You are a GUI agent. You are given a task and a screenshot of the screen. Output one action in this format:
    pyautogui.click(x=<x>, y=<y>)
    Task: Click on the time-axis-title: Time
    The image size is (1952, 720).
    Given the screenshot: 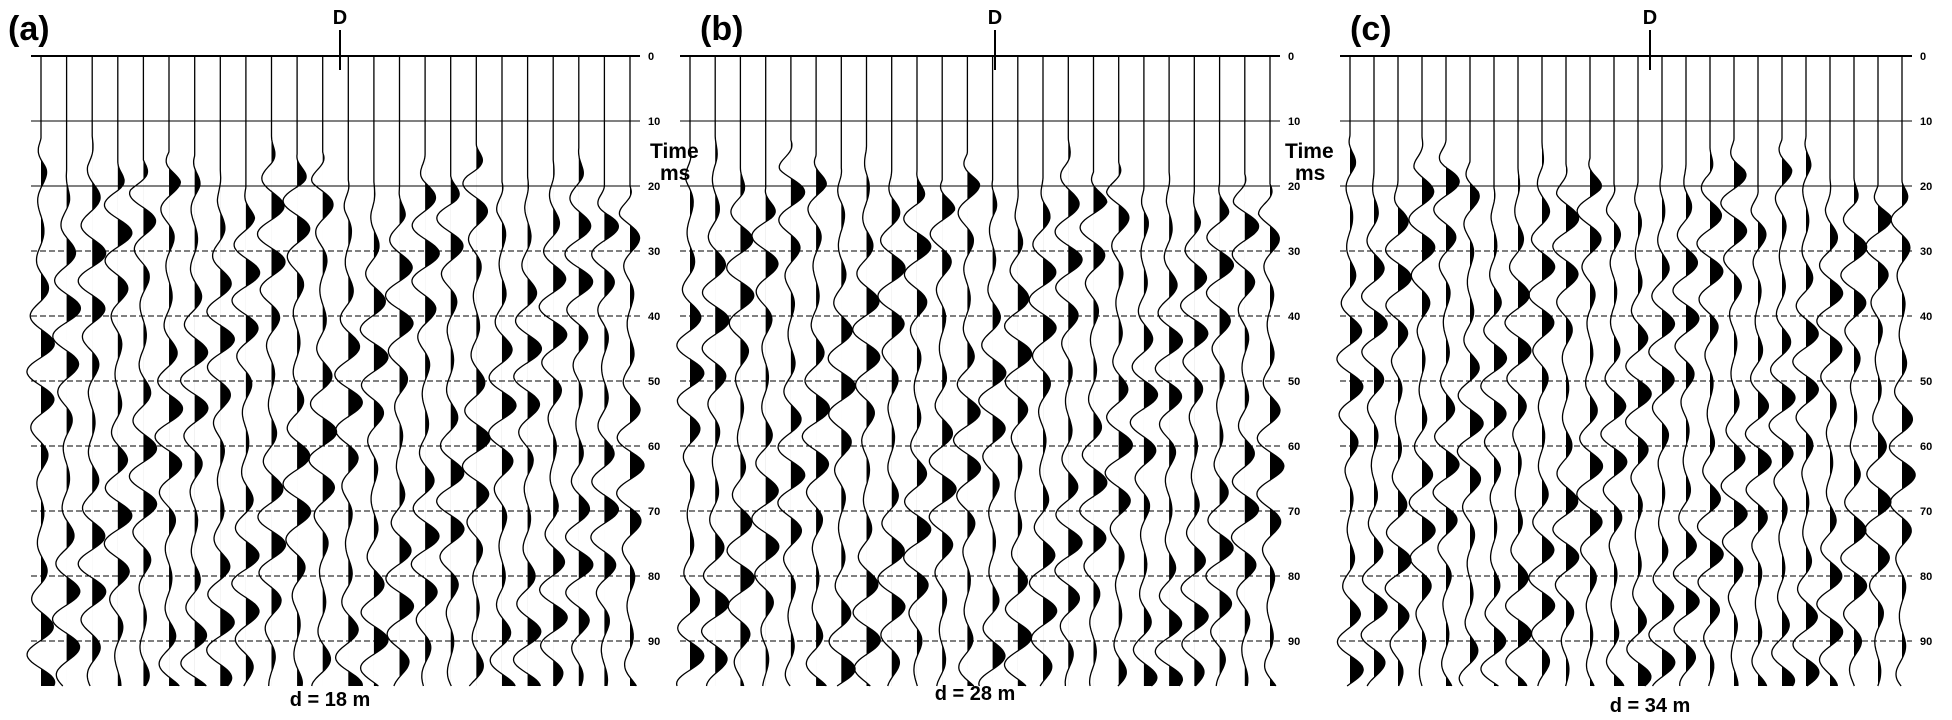 What is the action you would take?
    pyautogui.click(x=674, y=151)
    